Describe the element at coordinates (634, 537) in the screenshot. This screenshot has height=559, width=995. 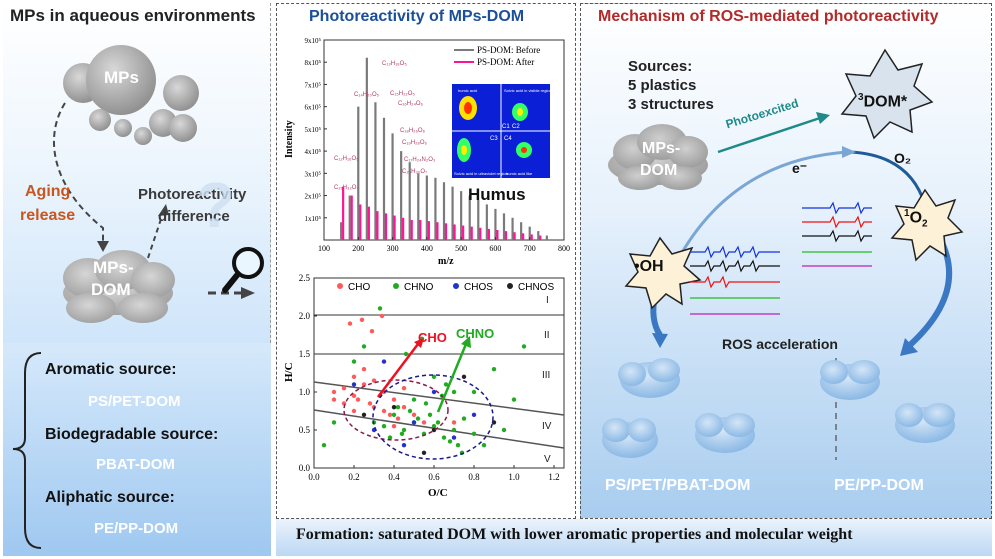
I see `bottom-bar` at that location.